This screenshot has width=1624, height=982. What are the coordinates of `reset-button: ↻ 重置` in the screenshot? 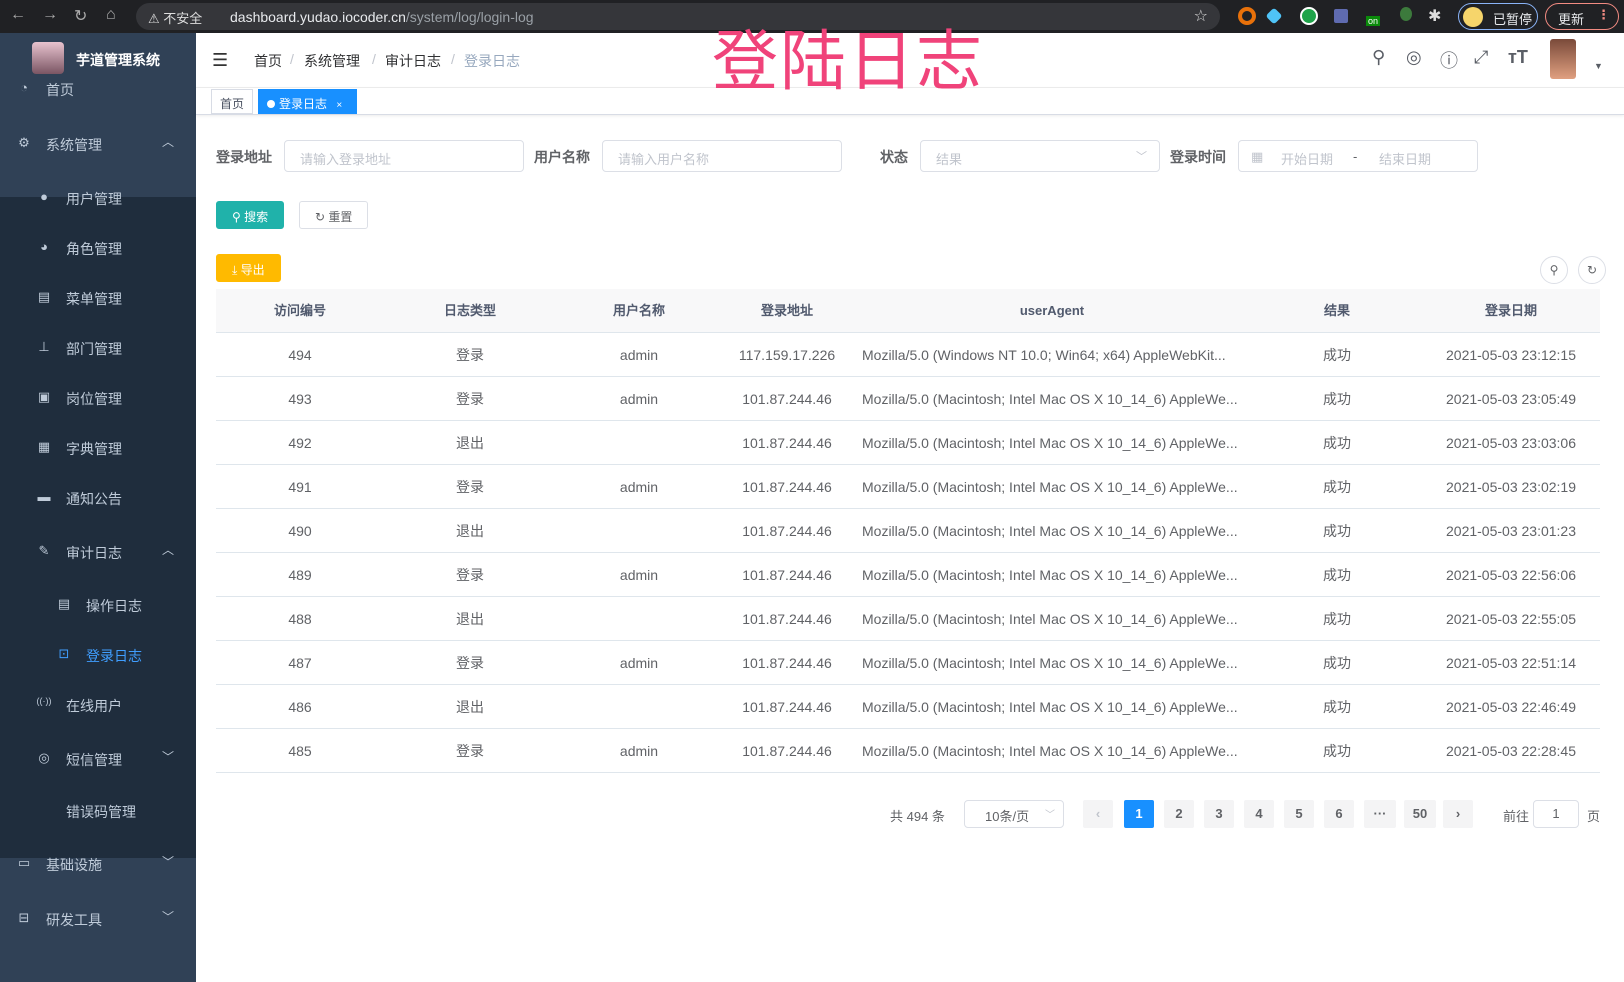 It's located at (334, 215).